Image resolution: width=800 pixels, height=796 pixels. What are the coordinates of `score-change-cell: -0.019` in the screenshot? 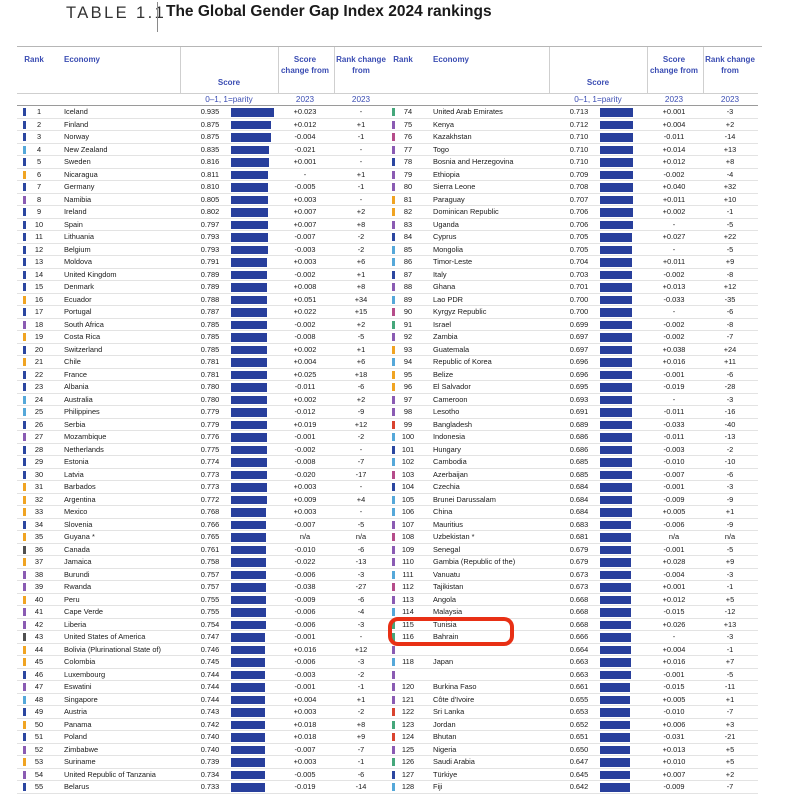 It's located at (305, 787).